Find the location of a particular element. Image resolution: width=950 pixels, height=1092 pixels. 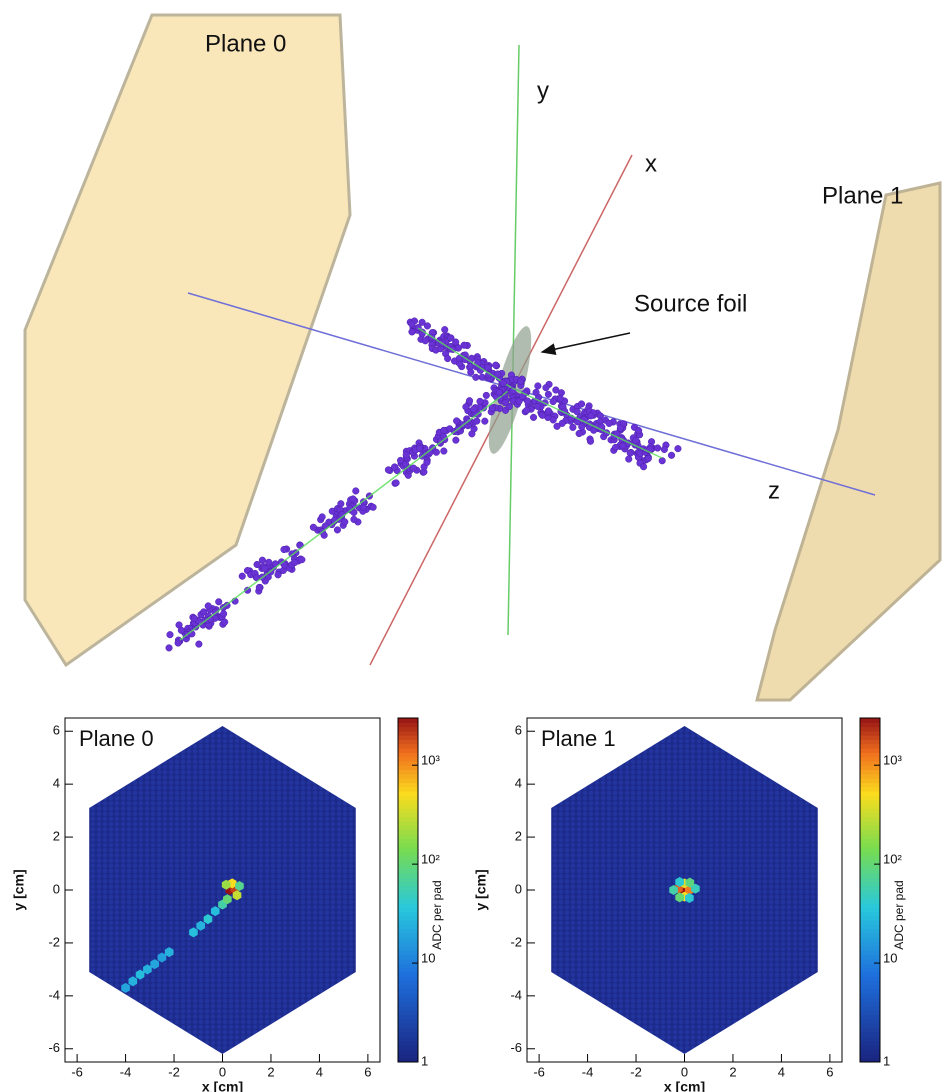

z-tick-label: 10² is located at coordinates (430, 859).